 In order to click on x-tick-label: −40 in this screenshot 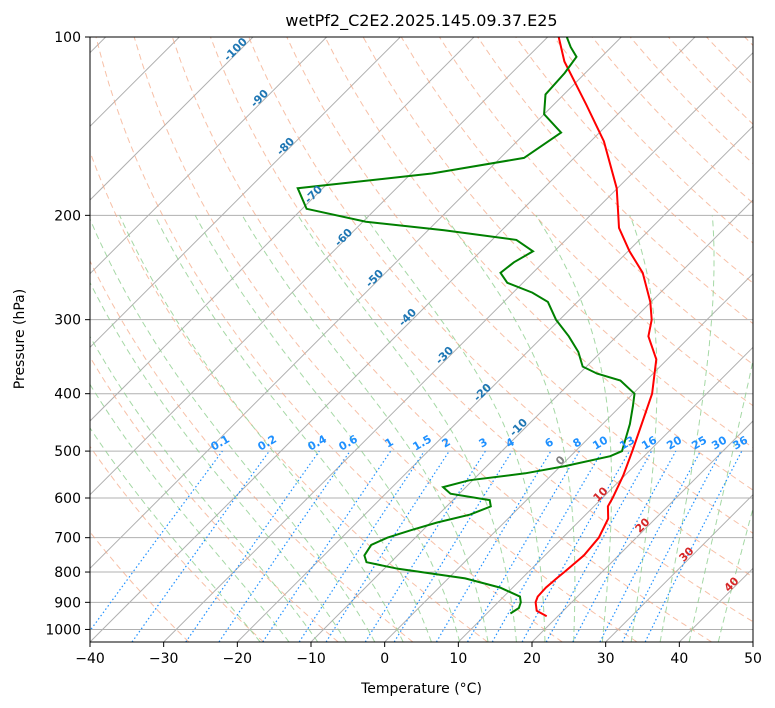, I will do `click(90, 659)`.